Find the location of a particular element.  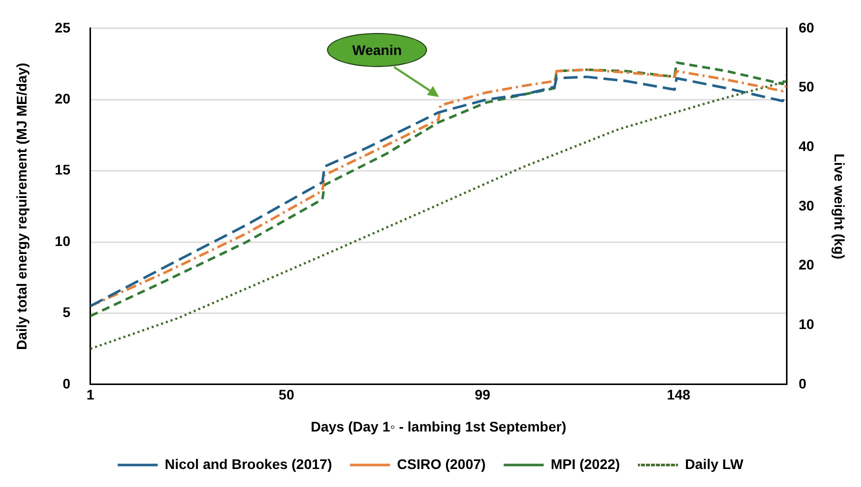

y2-tick-label: 30 is located at coordinates (806, 205).